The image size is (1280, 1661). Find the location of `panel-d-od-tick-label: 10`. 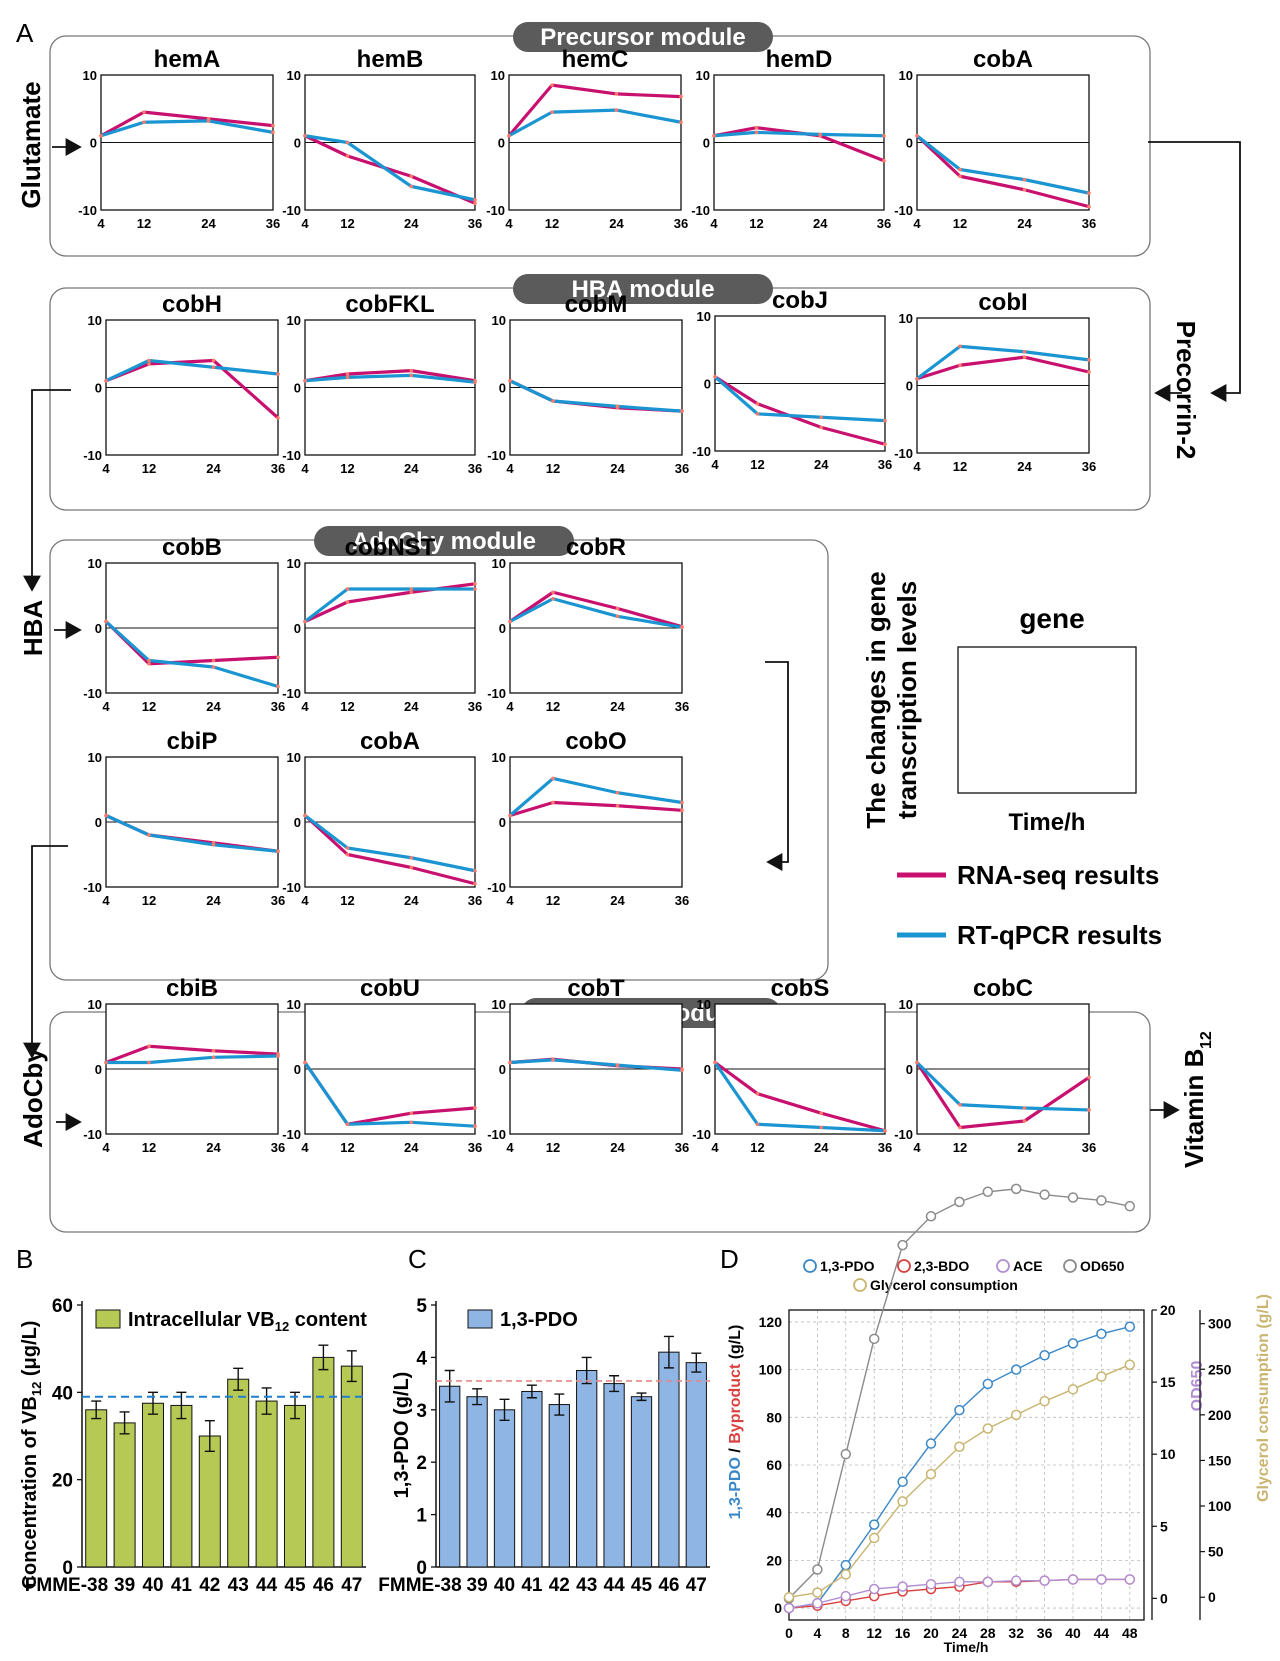

panel-d-od-tick-label: 10 is located at coordinates (1168, 1454).